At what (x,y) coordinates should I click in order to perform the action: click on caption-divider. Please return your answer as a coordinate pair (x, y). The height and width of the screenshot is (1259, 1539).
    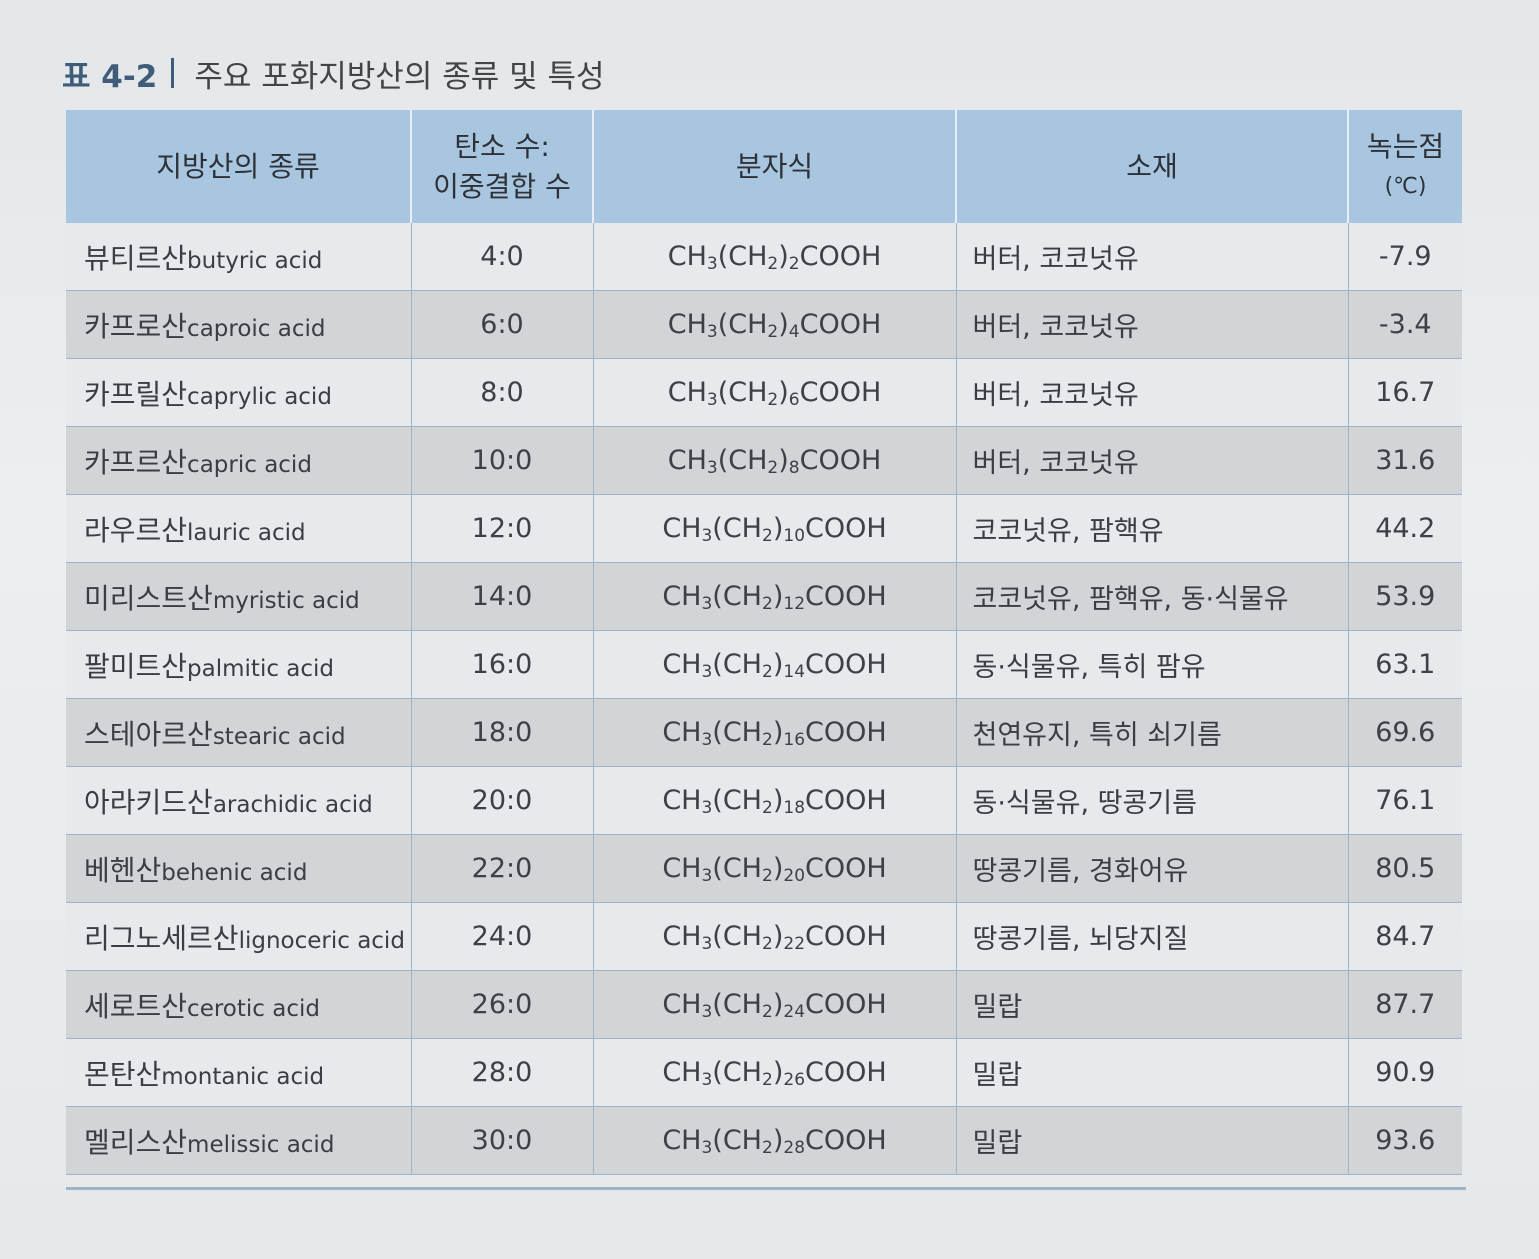
    Looking at the image, I should click on (173, 73).